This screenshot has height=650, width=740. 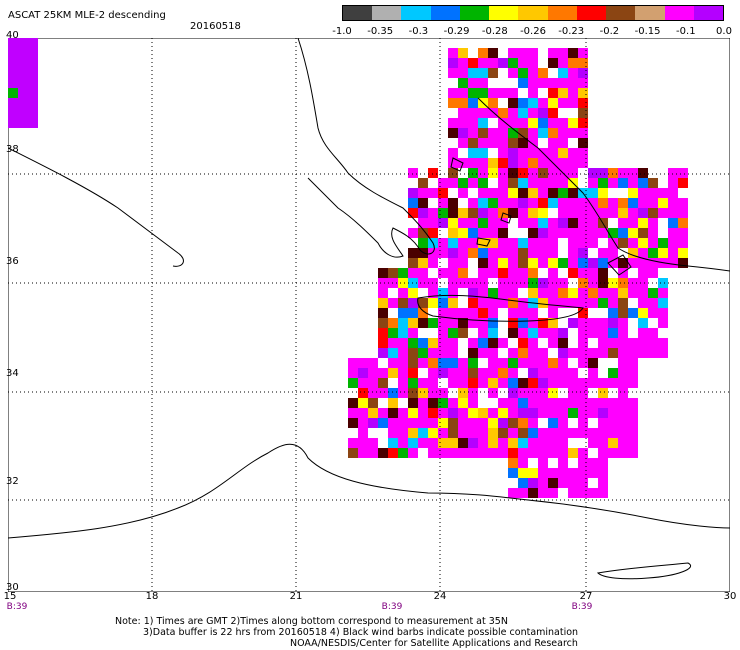 I want to click on colorbar-label: -0.28, so click(x=494, y=31).